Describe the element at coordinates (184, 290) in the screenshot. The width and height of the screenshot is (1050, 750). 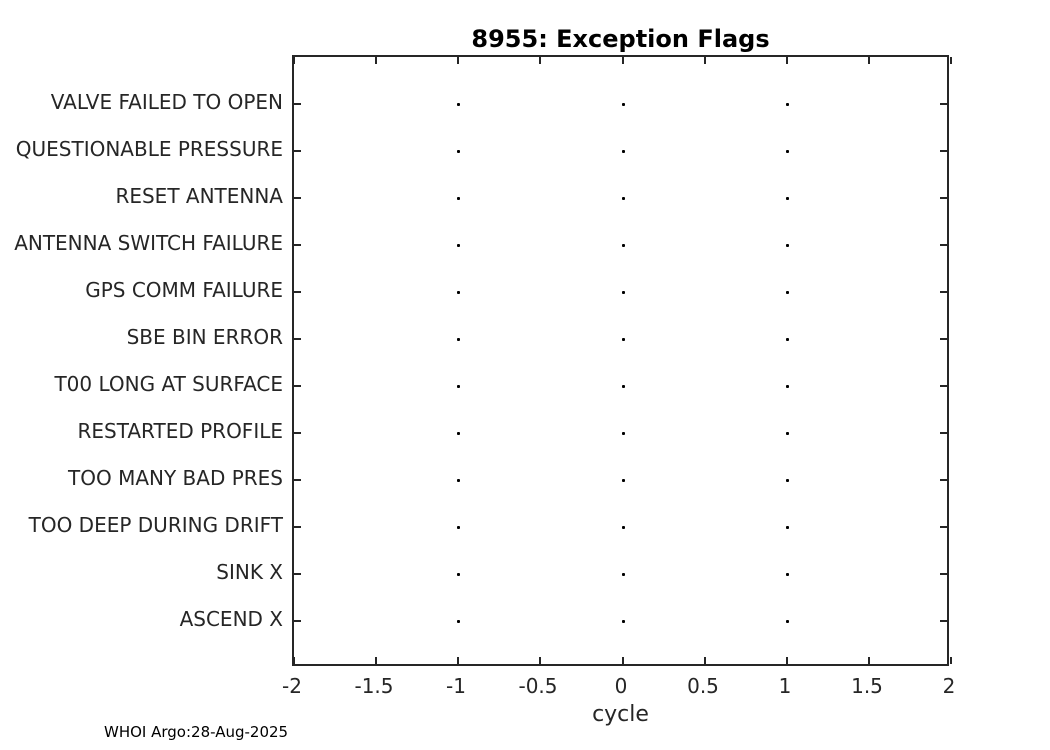
I see `y-tick-label: GPS COMM FAILURE` at that location.